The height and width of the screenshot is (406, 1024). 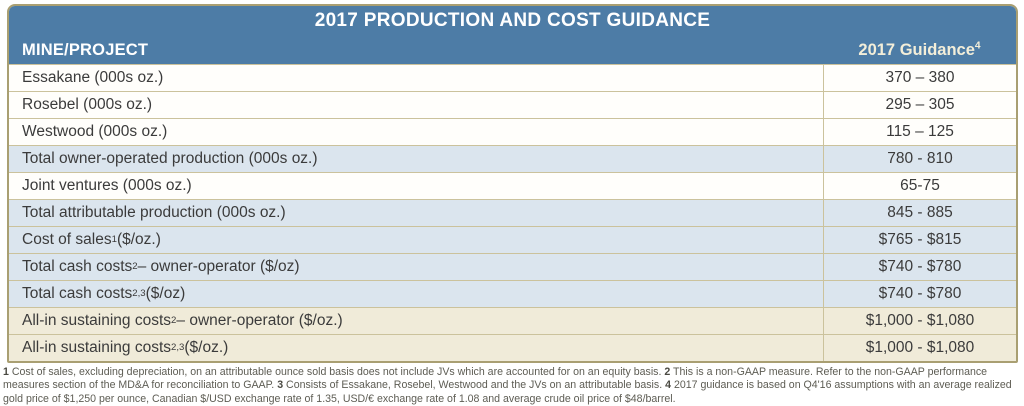 I want to click on row-label: Joint ventures (000s oz.), so click(x=107, y=185).